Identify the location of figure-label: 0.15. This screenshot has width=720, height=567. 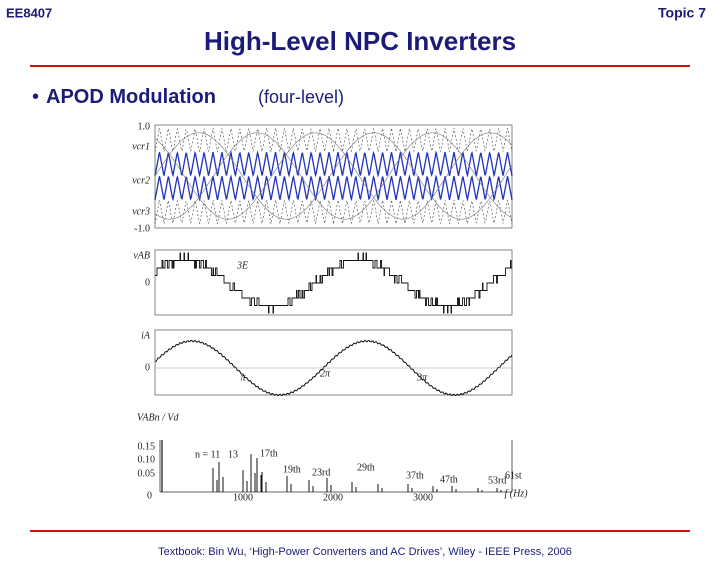
(147, 446).